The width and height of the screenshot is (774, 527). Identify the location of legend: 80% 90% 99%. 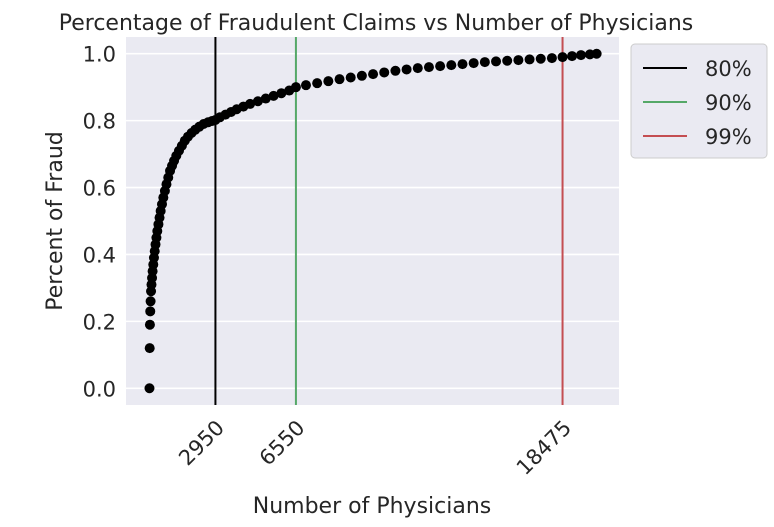
(699, 101).